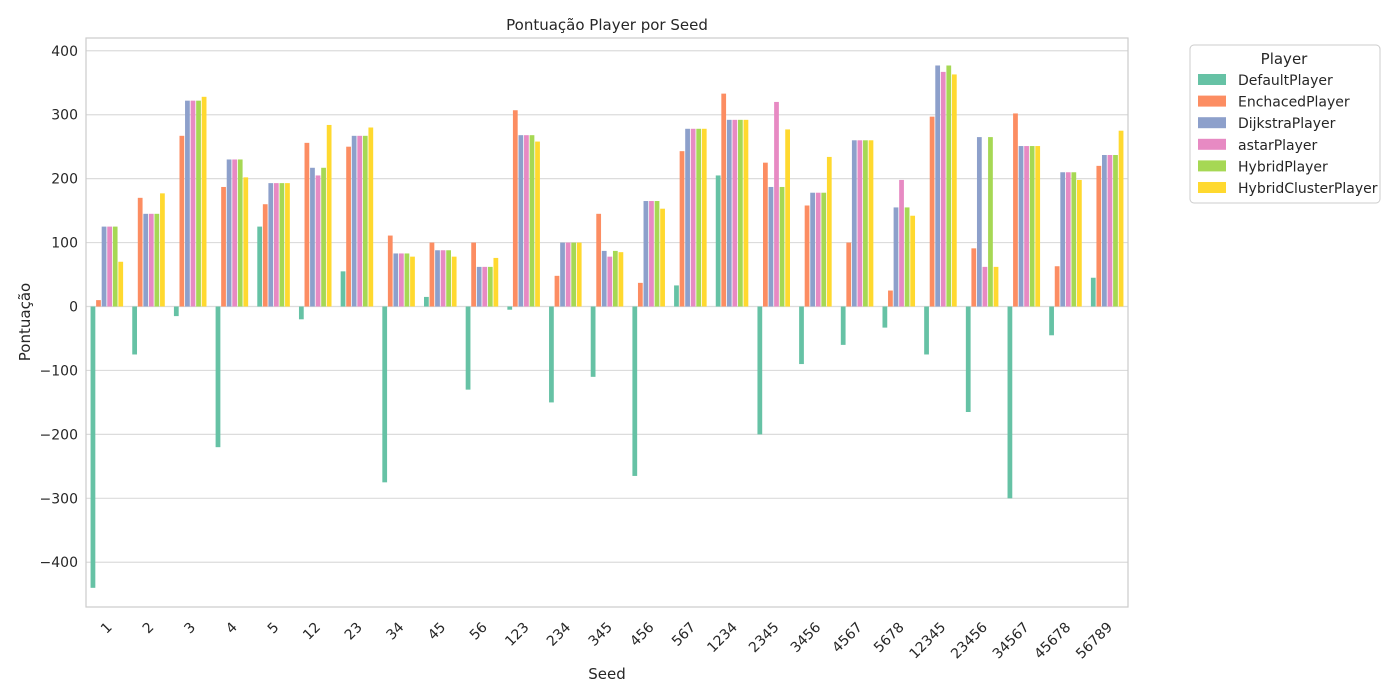  What do you see at coordinates (1294, 103) in the screenshot?
I see `legend-entry: EnchacedPlayer` at bounding box center [1294, 103].